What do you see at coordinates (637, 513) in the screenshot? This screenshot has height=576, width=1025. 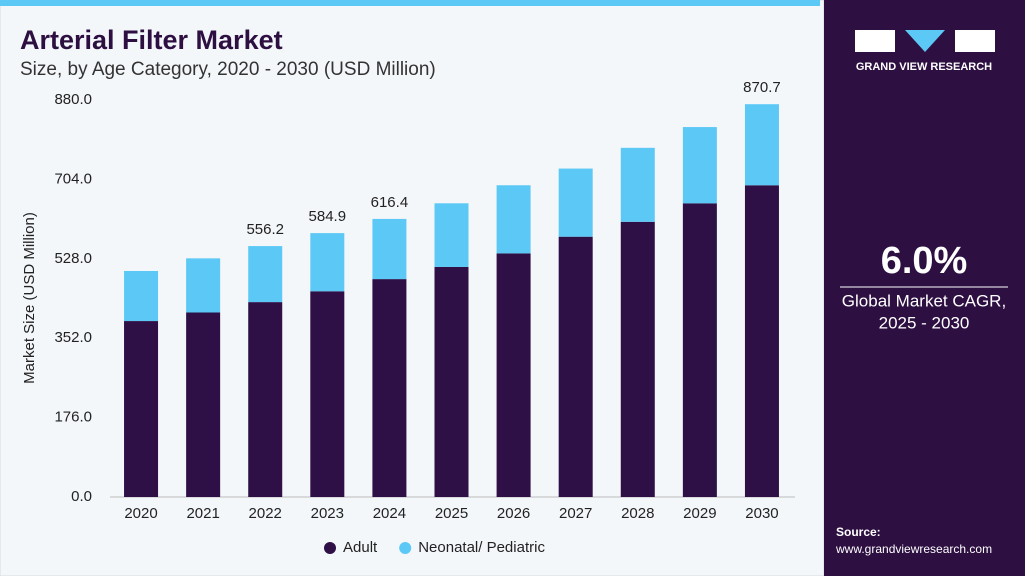 I see `x-tick-label: 2028` at bounding box center [637, 513].